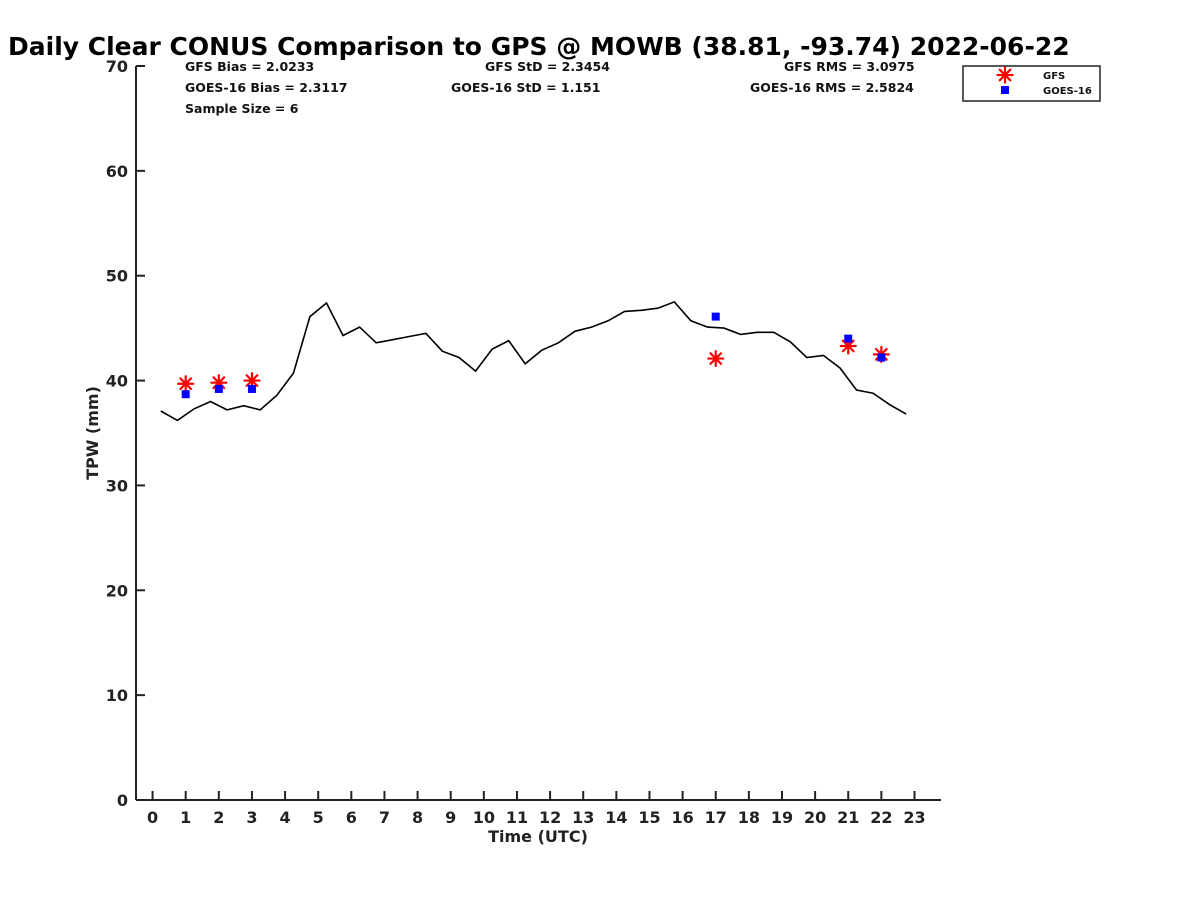 The width and height of the screenshot is (1200, 900). I want to click on x-tick-label: 8, so click(417, 817).